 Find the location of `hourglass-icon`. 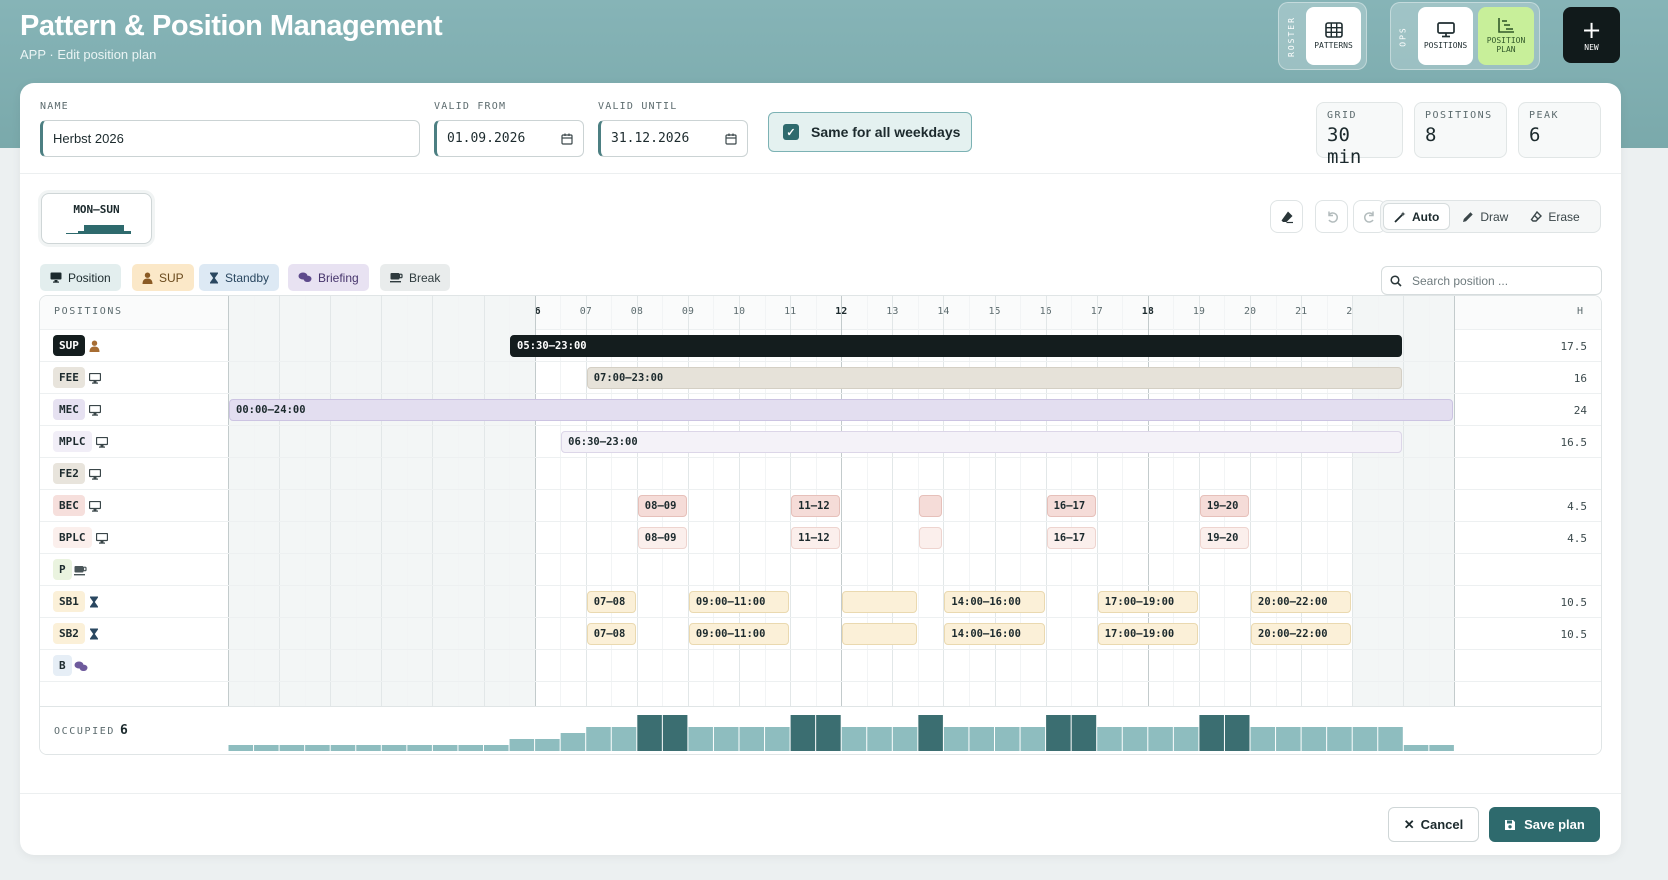

hourglass-icon is located at coordinates (214, 277).